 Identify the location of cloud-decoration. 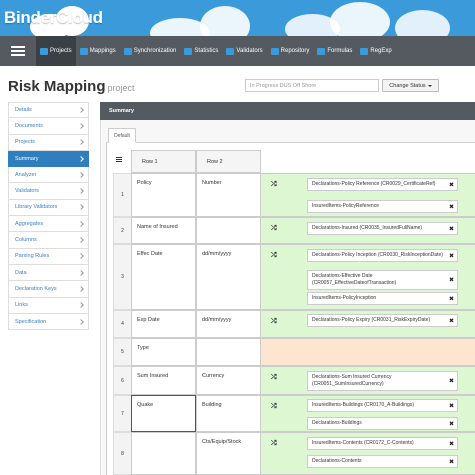
(180, 27).